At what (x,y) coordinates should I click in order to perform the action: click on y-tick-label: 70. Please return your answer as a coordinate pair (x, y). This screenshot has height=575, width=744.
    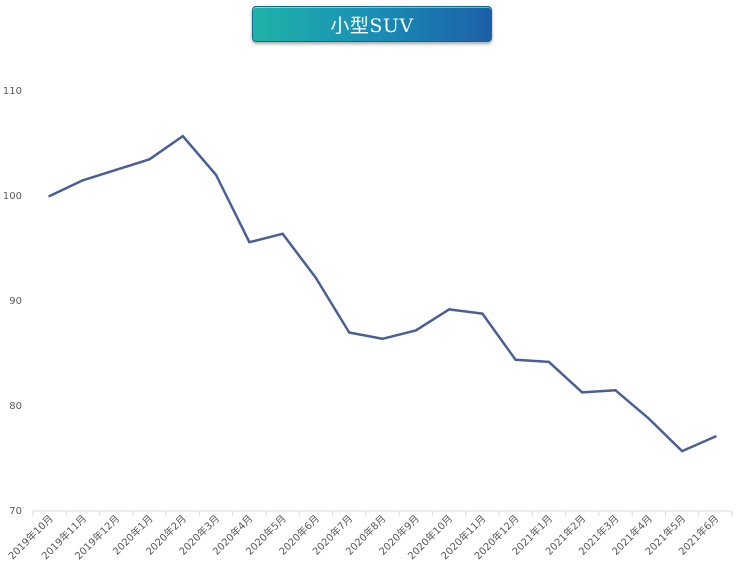
    Looking at the image, I should click on (15, 511).